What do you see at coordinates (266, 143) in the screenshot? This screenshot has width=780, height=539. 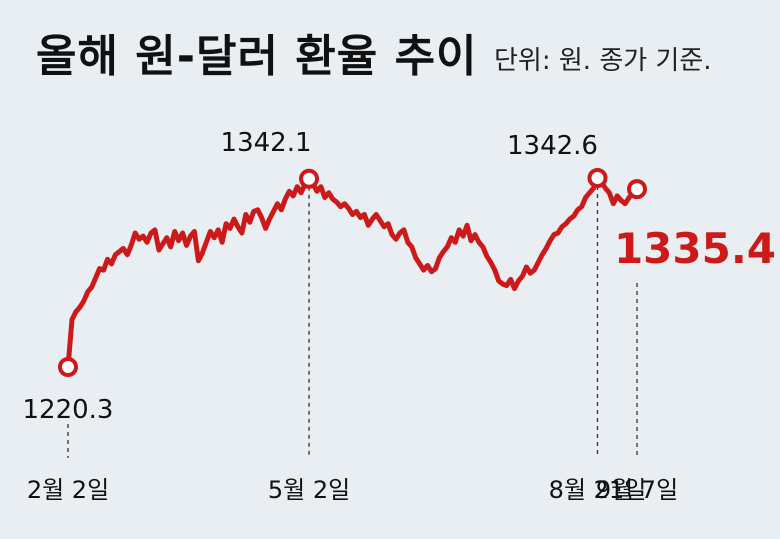 I see `value-label: 1342.1` at bounding box center [266, 143].